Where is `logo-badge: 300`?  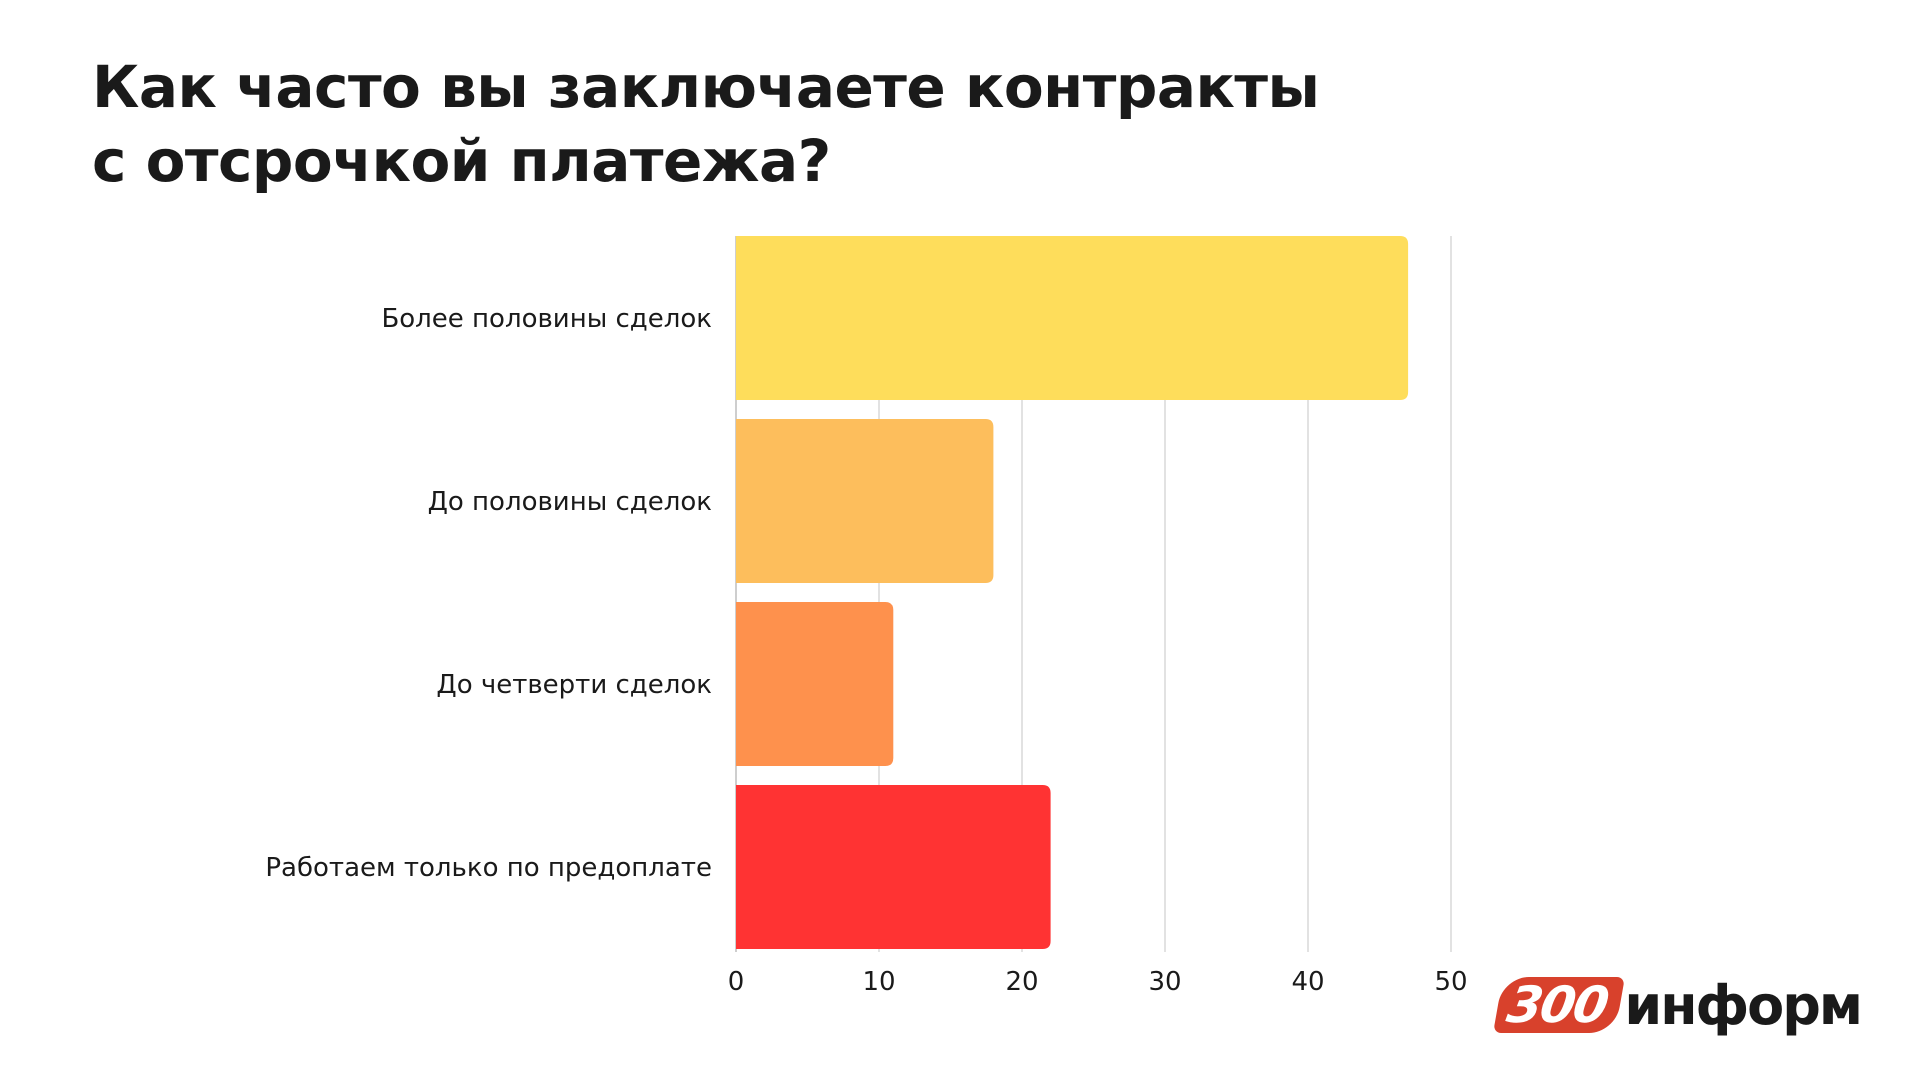
logo-badge: 300 is located at coordinates (1559, 1005).